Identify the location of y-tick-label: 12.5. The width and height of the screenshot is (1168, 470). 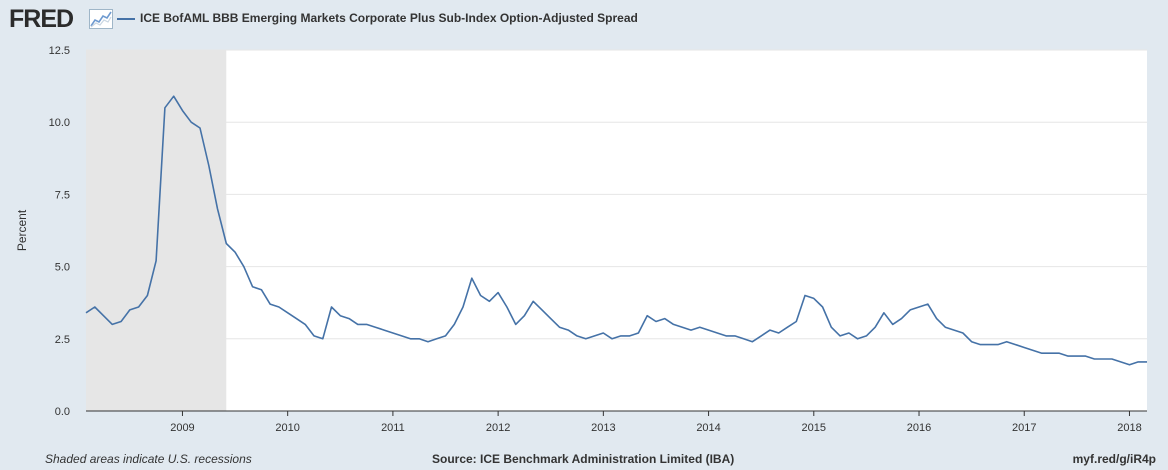
(59, 51).